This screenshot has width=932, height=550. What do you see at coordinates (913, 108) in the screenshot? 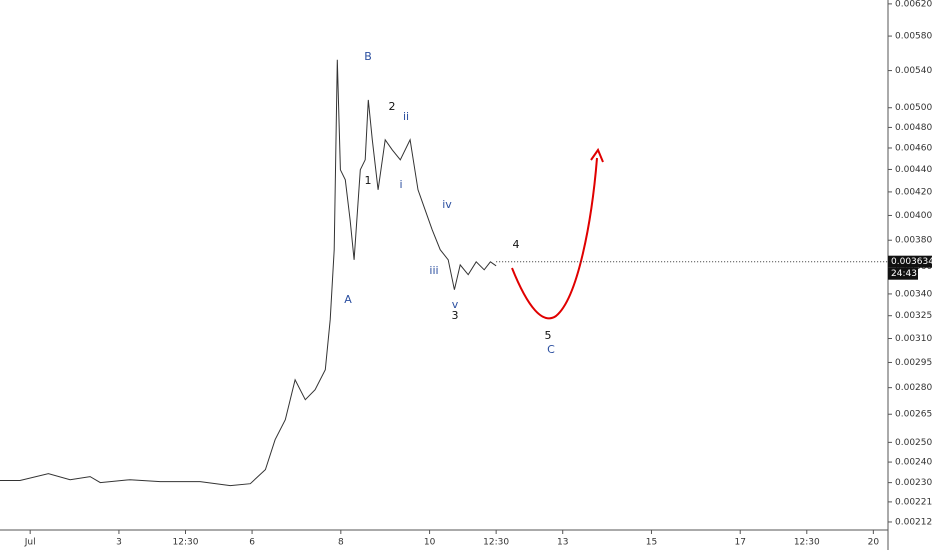
I see `y-tick-label: 0.0050000` at bounding box center [913, 108].